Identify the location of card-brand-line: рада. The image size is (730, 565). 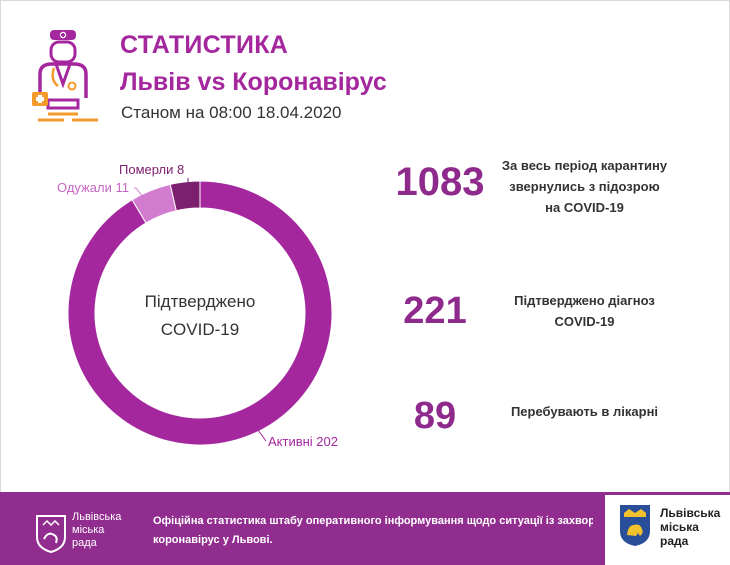
(674, 541).